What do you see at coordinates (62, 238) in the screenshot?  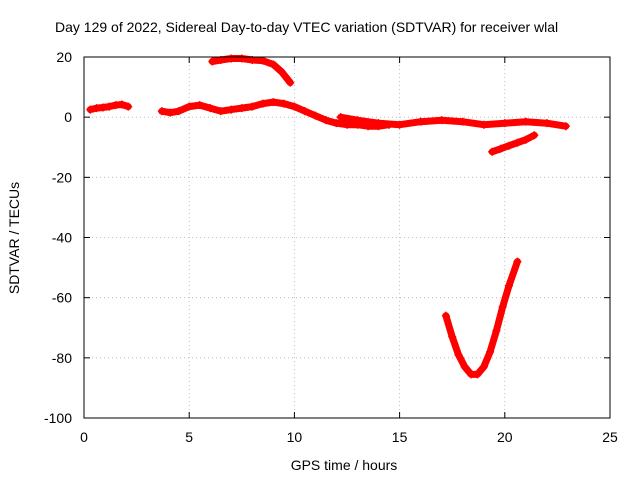 I see `y-tick-label: -40` at bounding box center [62, 238].